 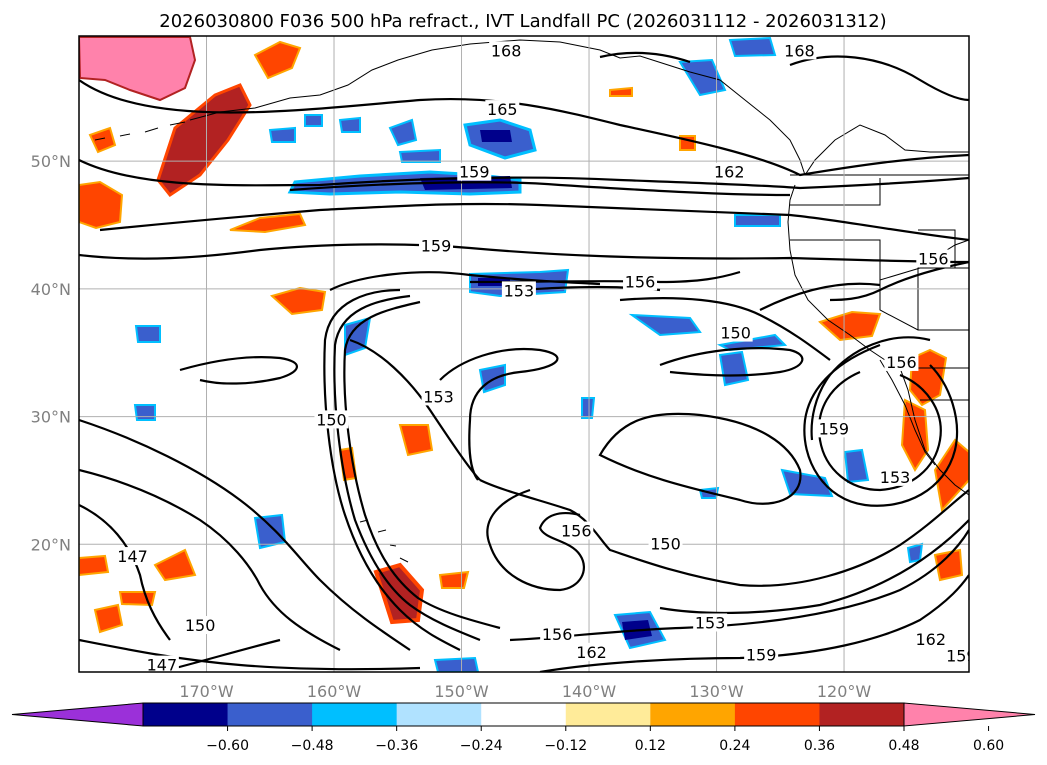 I want to click on colorbar-tick-label: −0.36, so click(x=396, y=746).